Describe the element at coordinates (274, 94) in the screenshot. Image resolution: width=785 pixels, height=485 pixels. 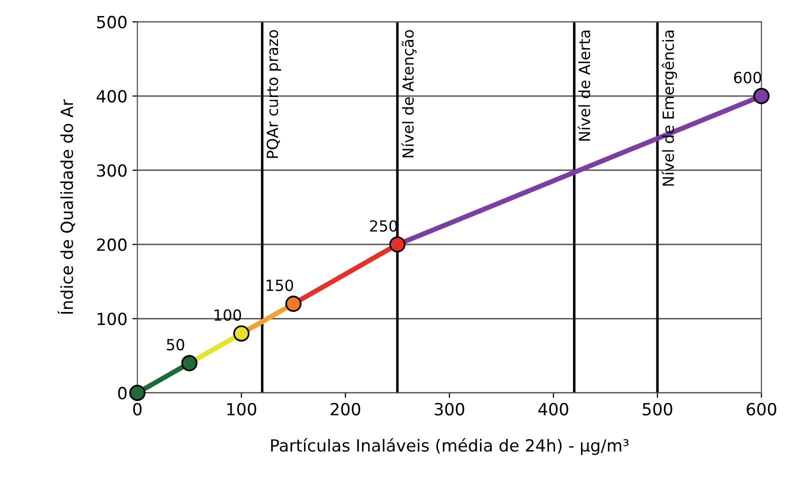
I see `ref-line-label: PQAr curto prazo` at that location.